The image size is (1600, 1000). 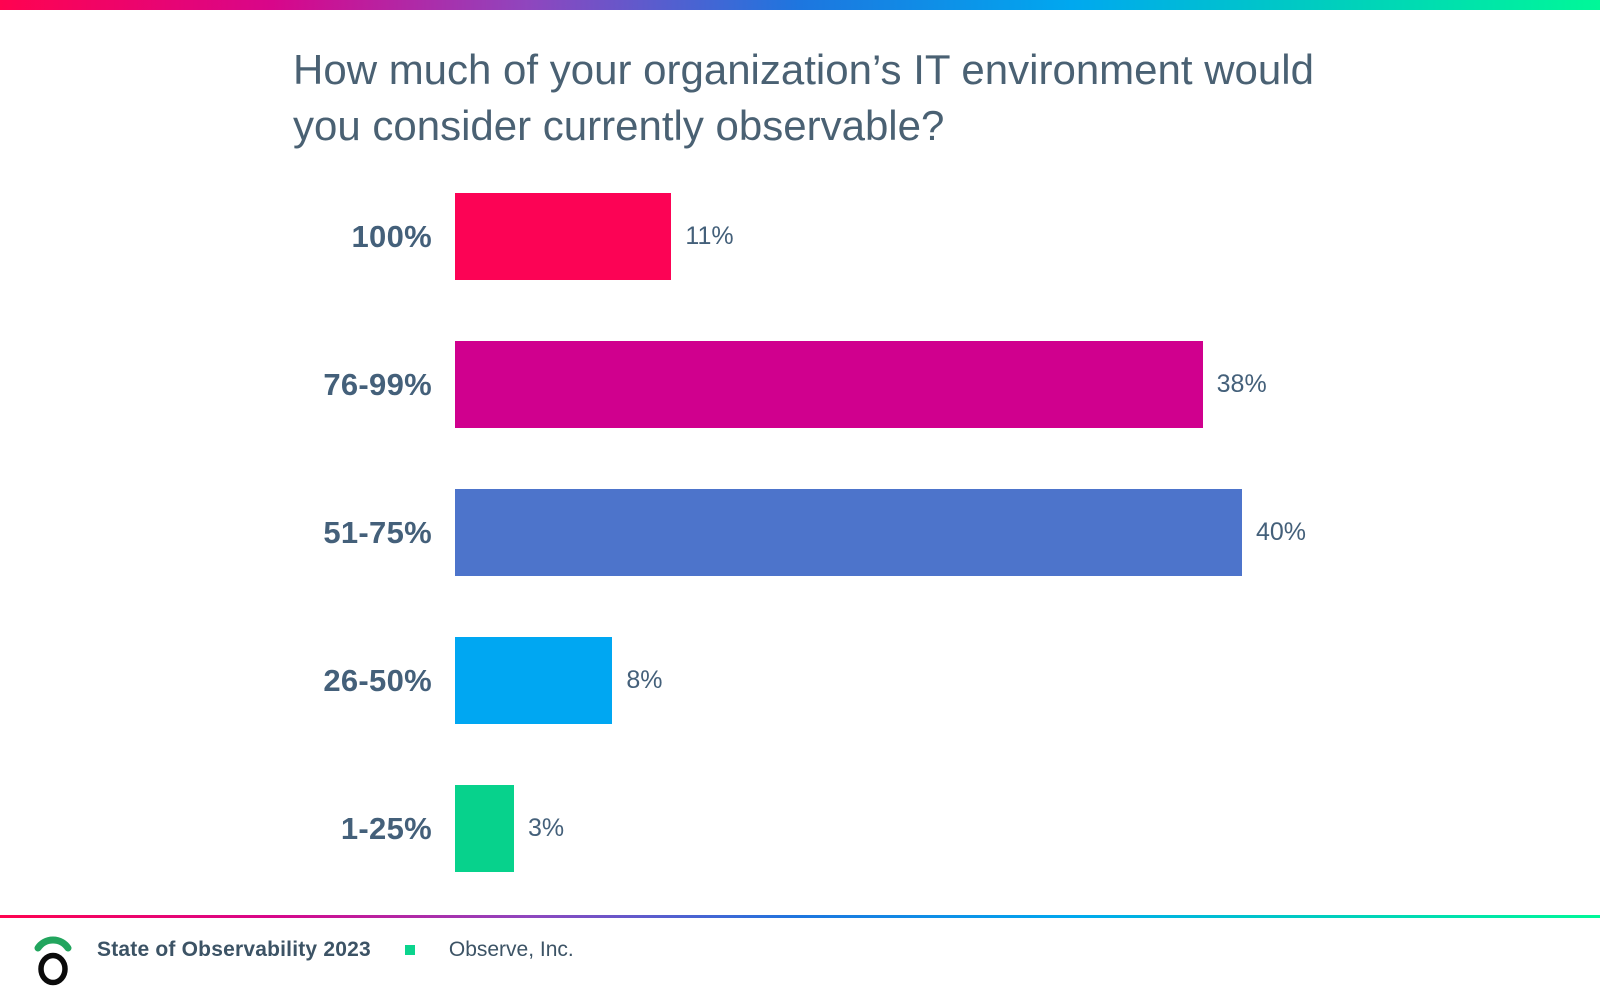 I want to click on value-label: 38%, so click(x=1241, y=384).